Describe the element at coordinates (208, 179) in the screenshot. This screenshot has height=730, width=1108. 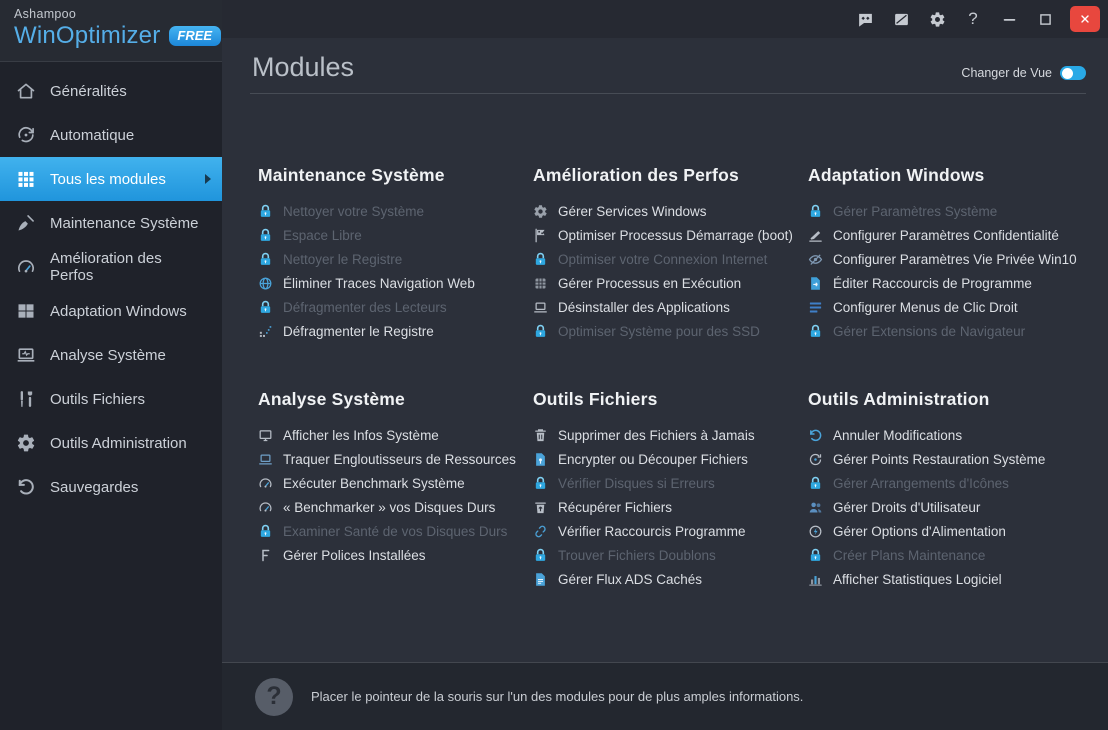
I see `submenu-arrow-icon` at that location.